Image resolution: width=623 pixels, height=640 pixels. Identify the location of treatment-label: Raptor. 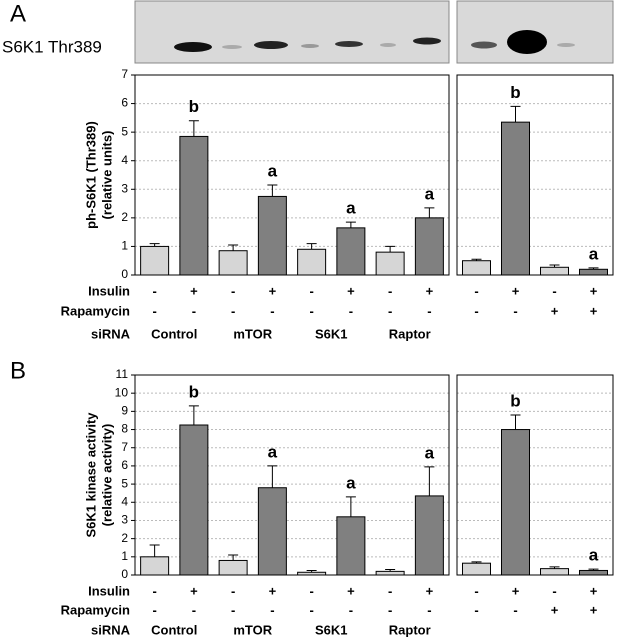
(410, 629).